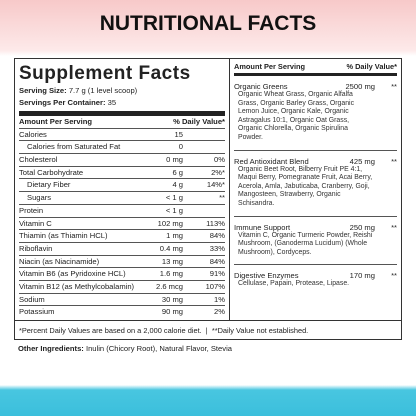  What do you see at coordinates (59, 261) in the screenshot?
I see `nutrient: Niacin (as Niacinamide)` at bounding box center [59, 261].